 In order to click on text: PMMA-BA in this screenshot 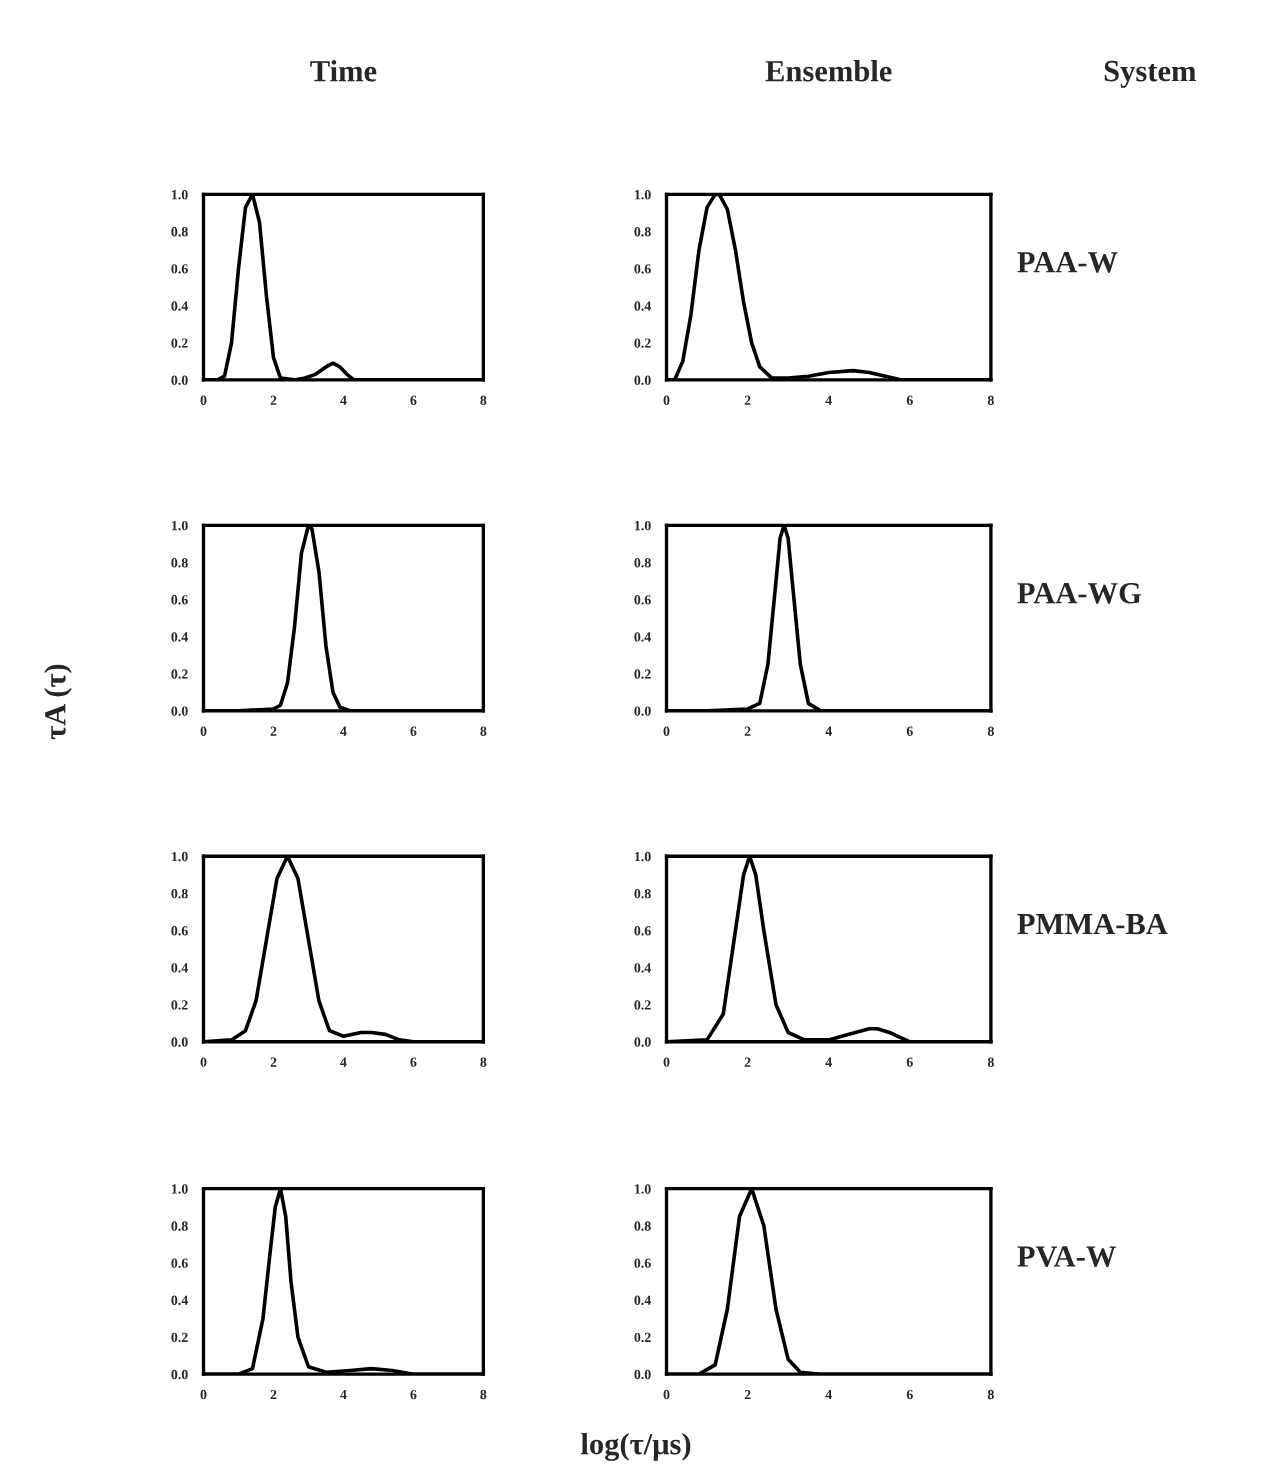, I will do `click(1092, 924)`.